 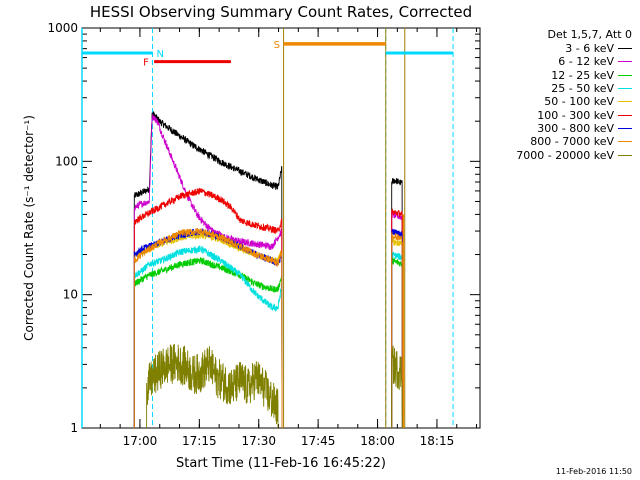 What do you see at coordinates (74, 428) in the screenshot?
I see `y-tick-label: 1` at bounding box center [74, 428].